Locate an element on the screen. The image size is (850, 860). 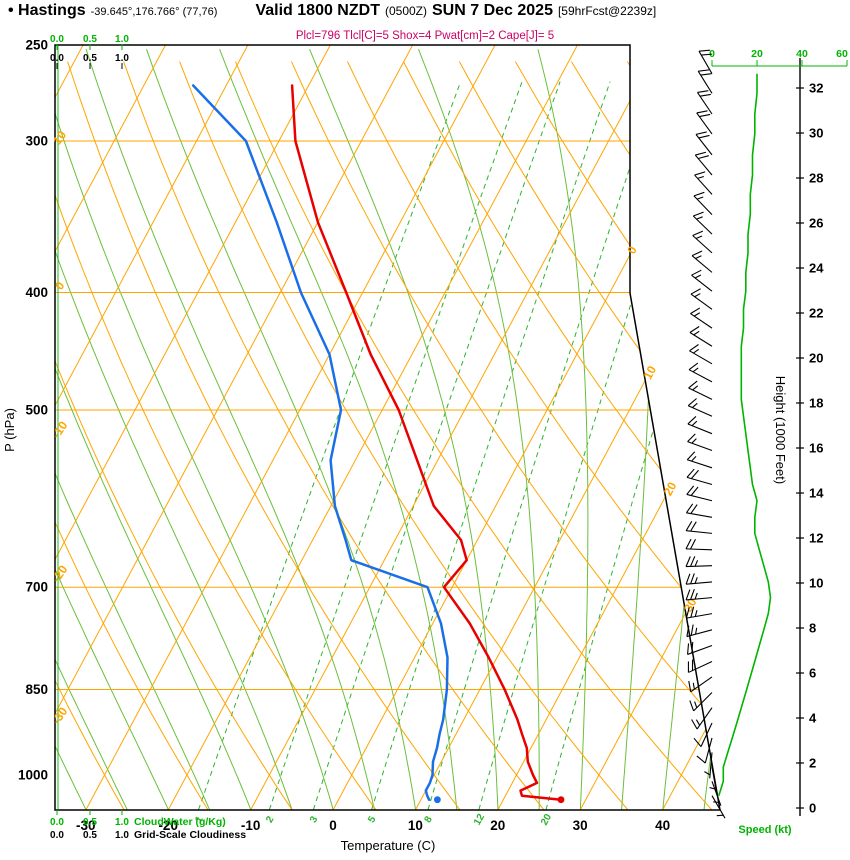
valid-time-utc: (0500Z) is located at coordinates (405, 11).